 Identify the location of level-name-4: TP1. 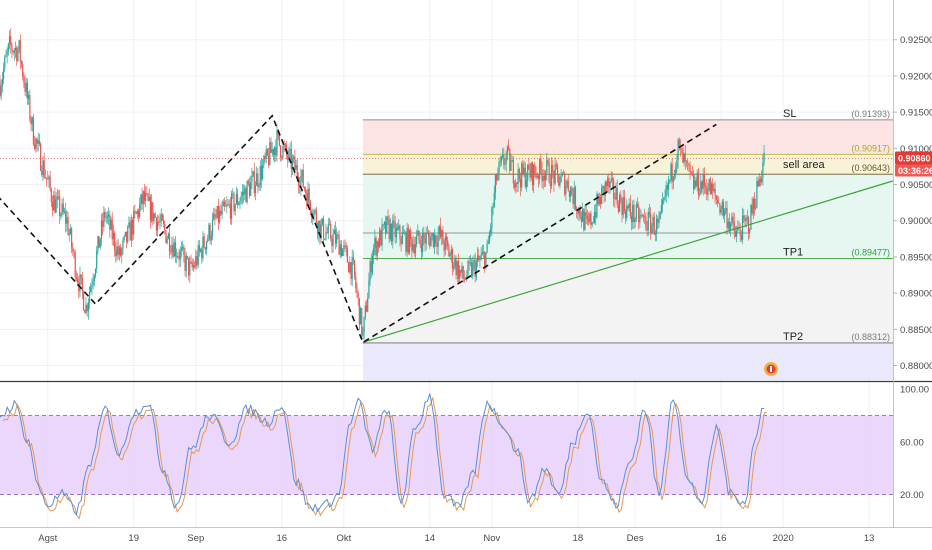
(793, 253).